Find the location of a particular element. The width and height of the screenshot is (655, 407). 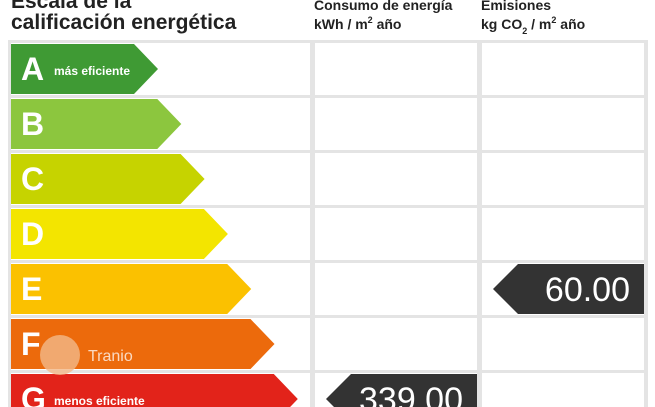

consumption-unit: kWh / m2 año is located at coordinates (357, 23).